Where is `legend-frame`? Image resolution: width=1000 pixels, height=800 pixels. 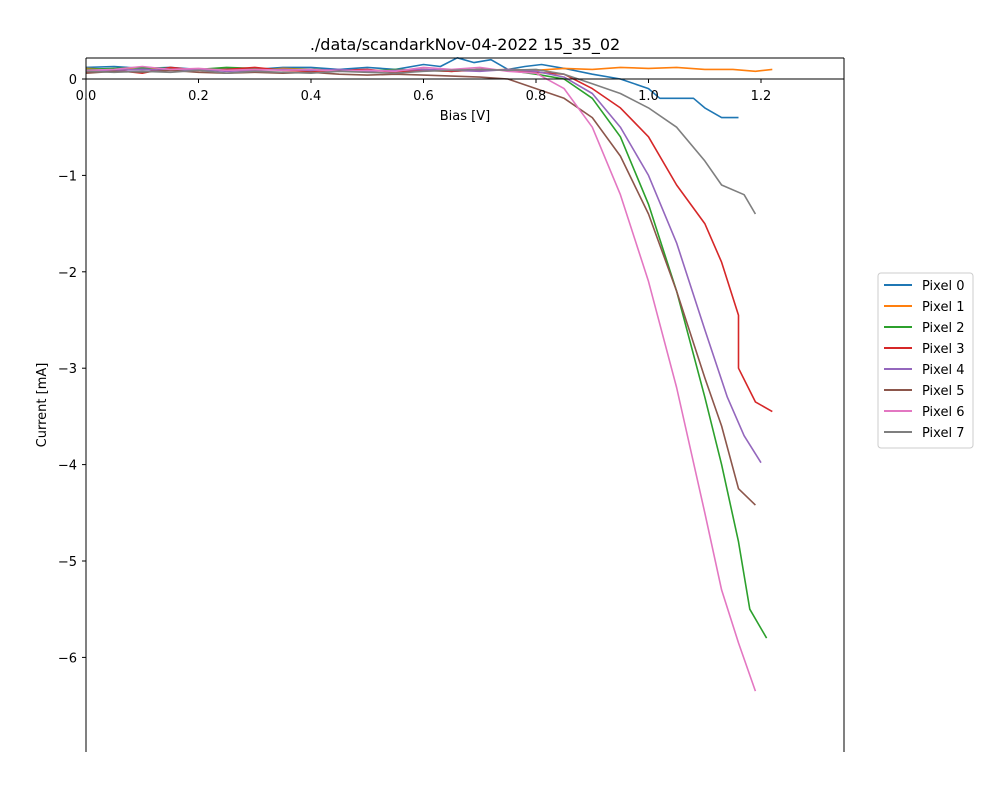 legend-frame is located at coordinates (925, 360).